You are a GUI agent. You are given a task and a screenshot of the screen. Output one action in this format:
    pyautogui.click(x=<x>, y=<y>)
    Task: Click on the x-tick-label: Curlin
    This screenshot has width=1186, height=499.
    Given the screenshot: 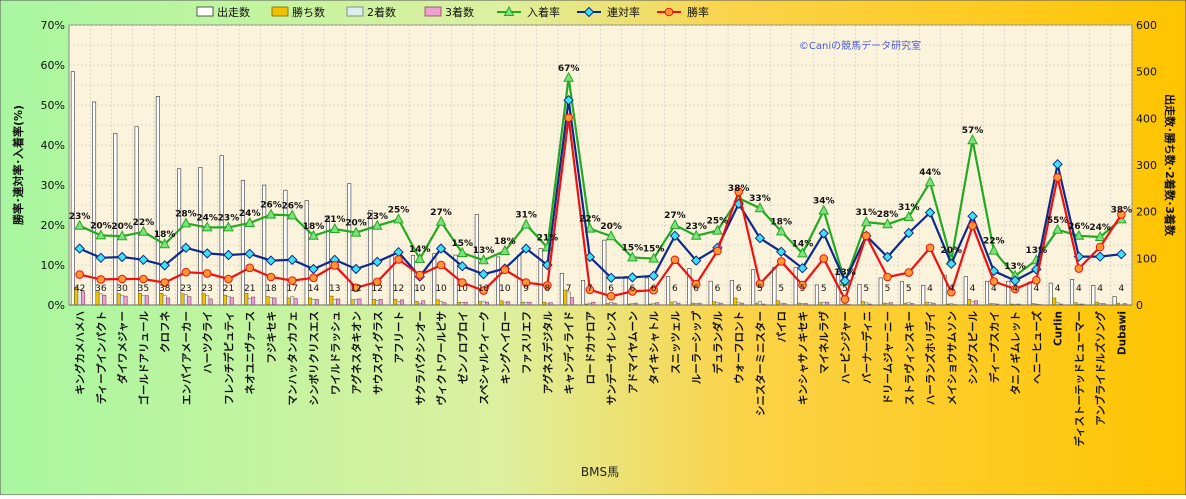 What is the action you would take?
    pyautogui.click(x=1059, y=328)
    